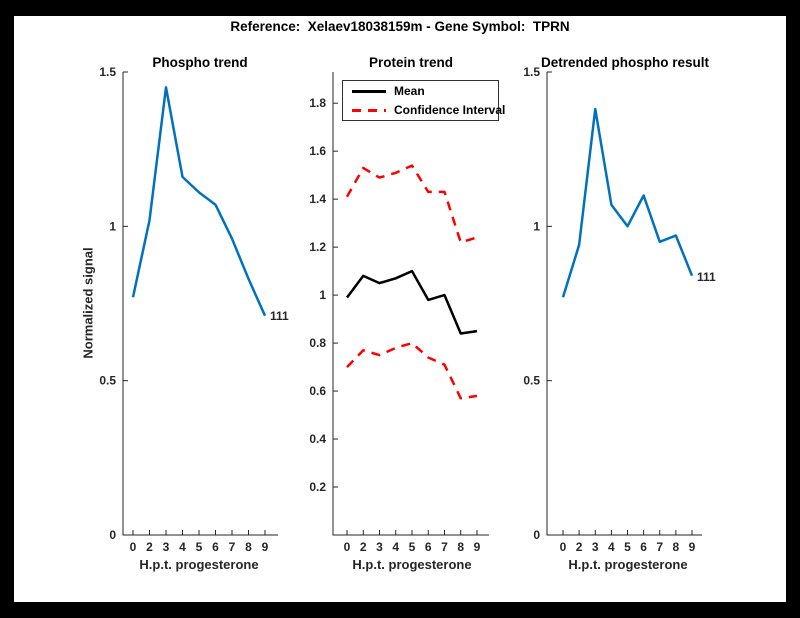 This screenshot has width=800, height=618. I want to click on svg-text: 1.2, so click(317, 247).